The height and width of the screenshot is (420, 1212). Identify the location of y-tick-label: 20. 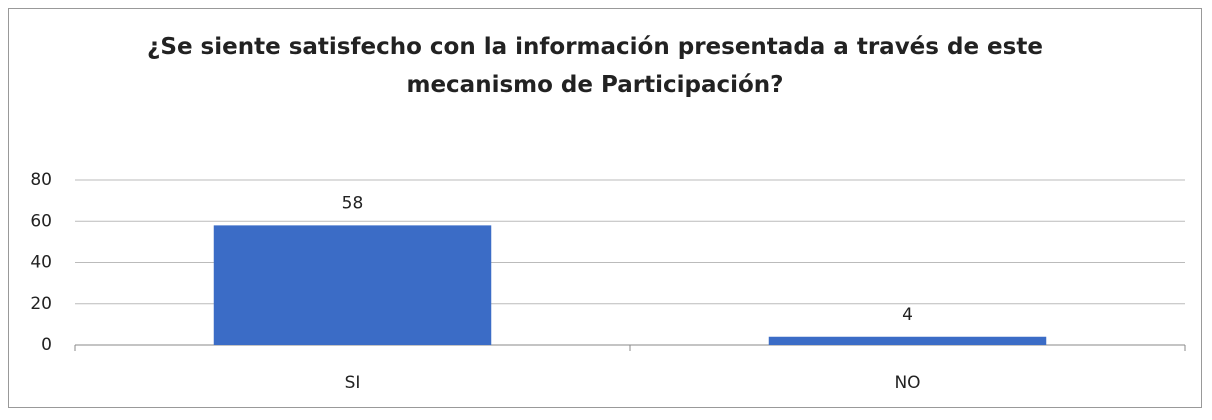
(41, 304).